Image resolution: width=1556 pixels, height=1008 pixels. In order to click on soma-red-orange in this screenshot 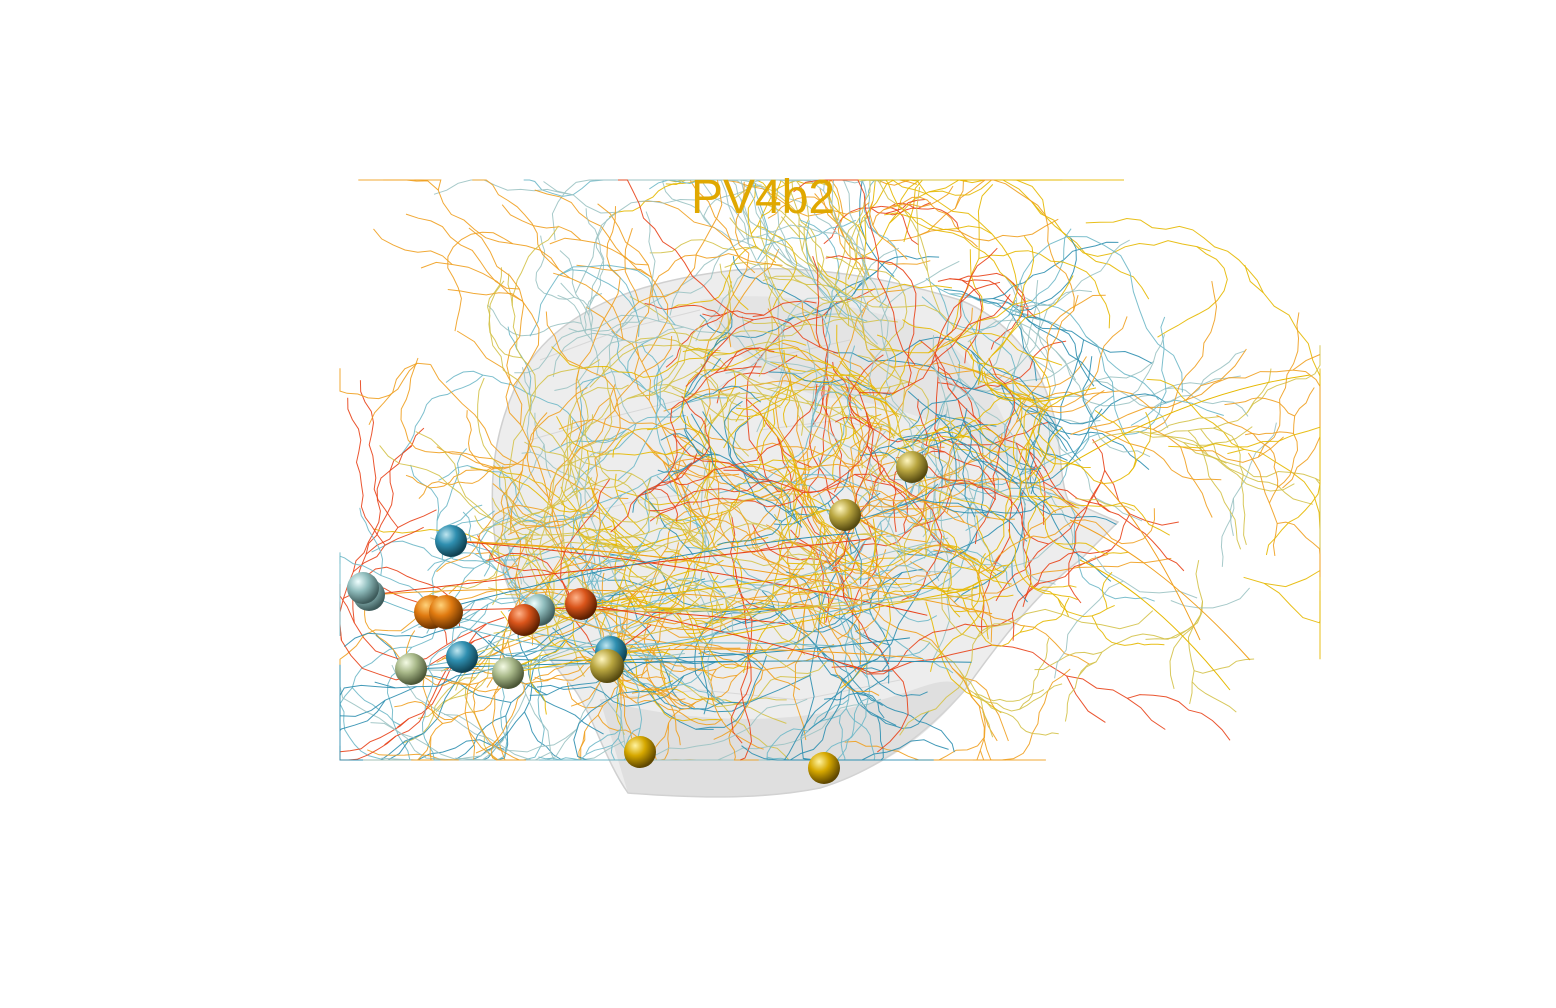, I will do `click(524, 620)`.